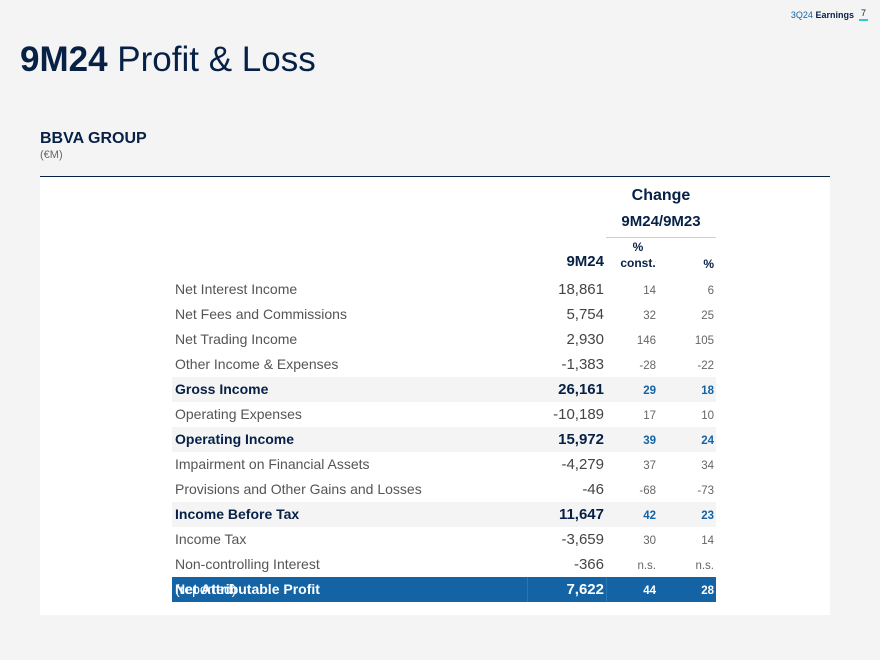 This screenshot has width=880, height=660. I want to click on period-heading: 9M24/9M23, so click(661, 221).